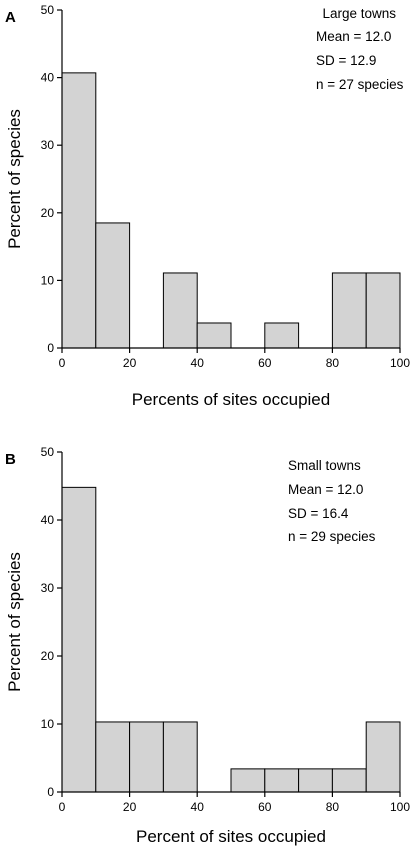  Describe the element at coordinates (359, 13) in the screenshot. I see `stats-annotation: Large towns` at that location.